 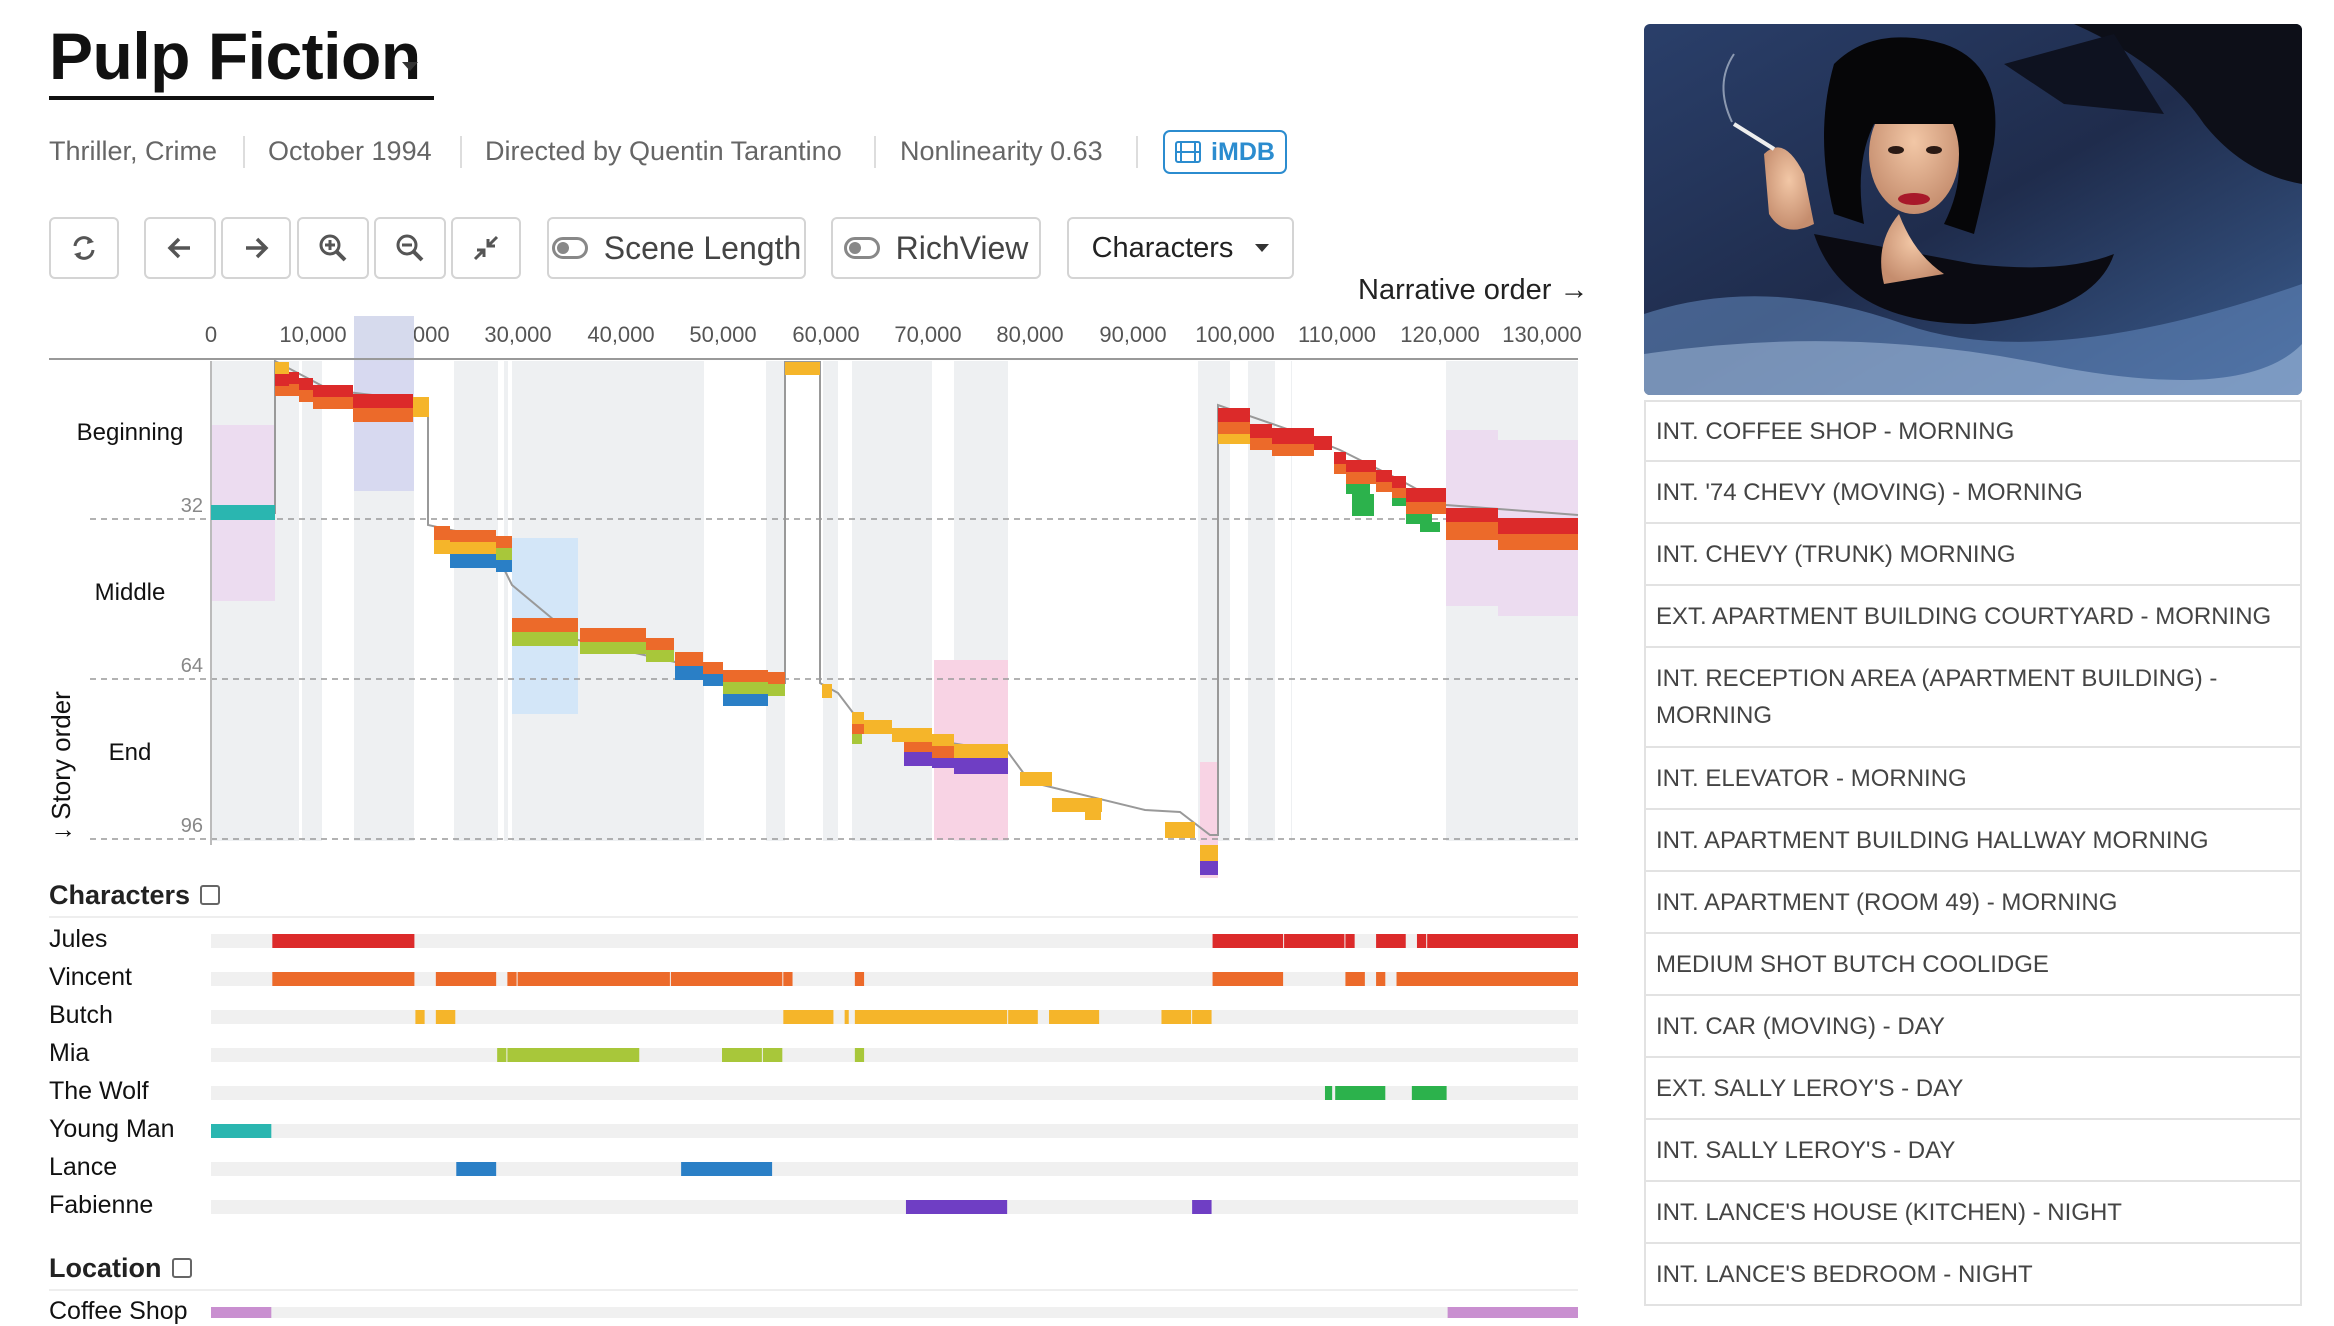 I want to click on zoom-in-button, so click(x=333, y=248).